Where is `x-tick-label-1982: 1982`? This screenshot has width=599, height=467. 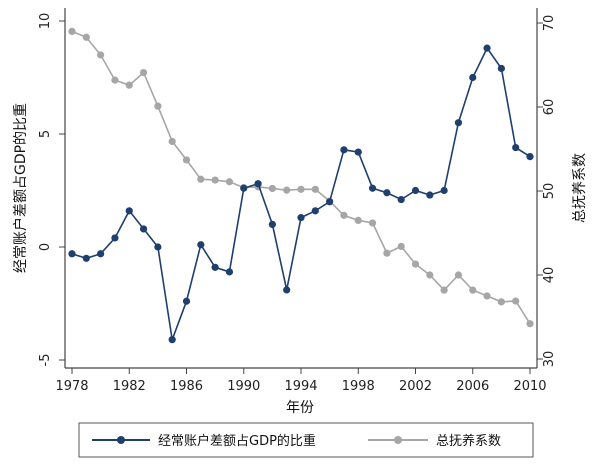
x-tick-label-1982: 1982 is located at coordinates (129, 386).